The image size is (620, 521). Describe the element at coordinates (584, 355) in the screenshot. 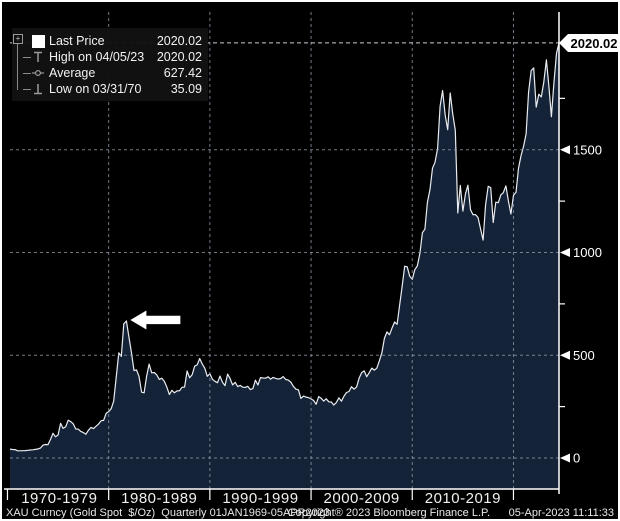

I see `y-axis-label-500: 500` at that location.